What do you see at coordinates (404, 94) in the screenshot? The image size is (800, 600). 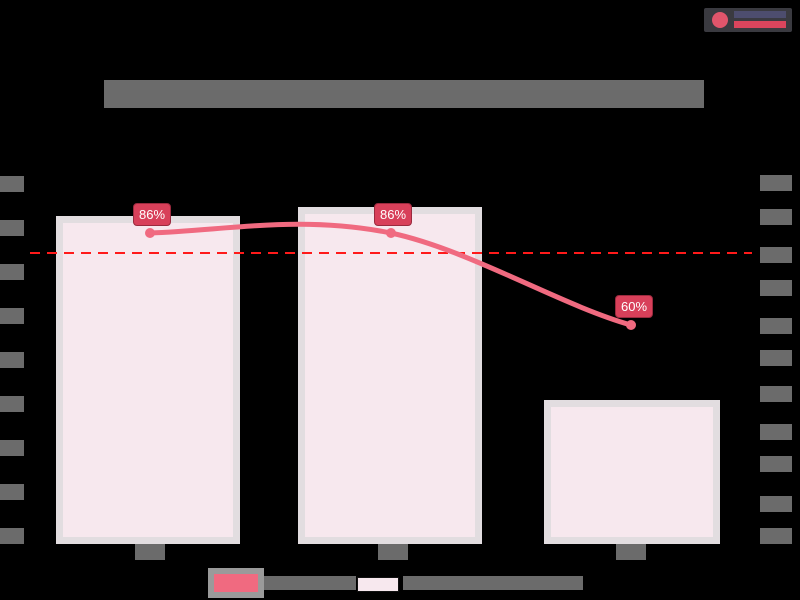 I see `chart-title` at bounding box center [404, 94].